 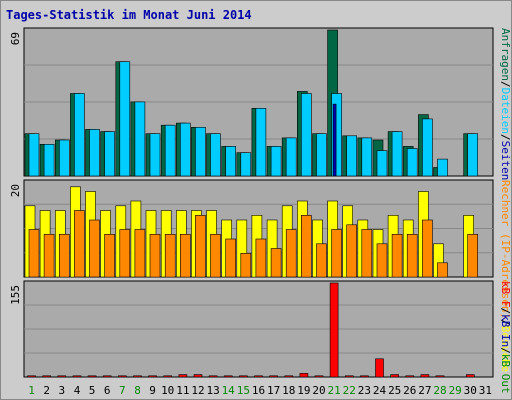 I want to click on x-tick-label-day-27: 27, so click(x=424, y=390).